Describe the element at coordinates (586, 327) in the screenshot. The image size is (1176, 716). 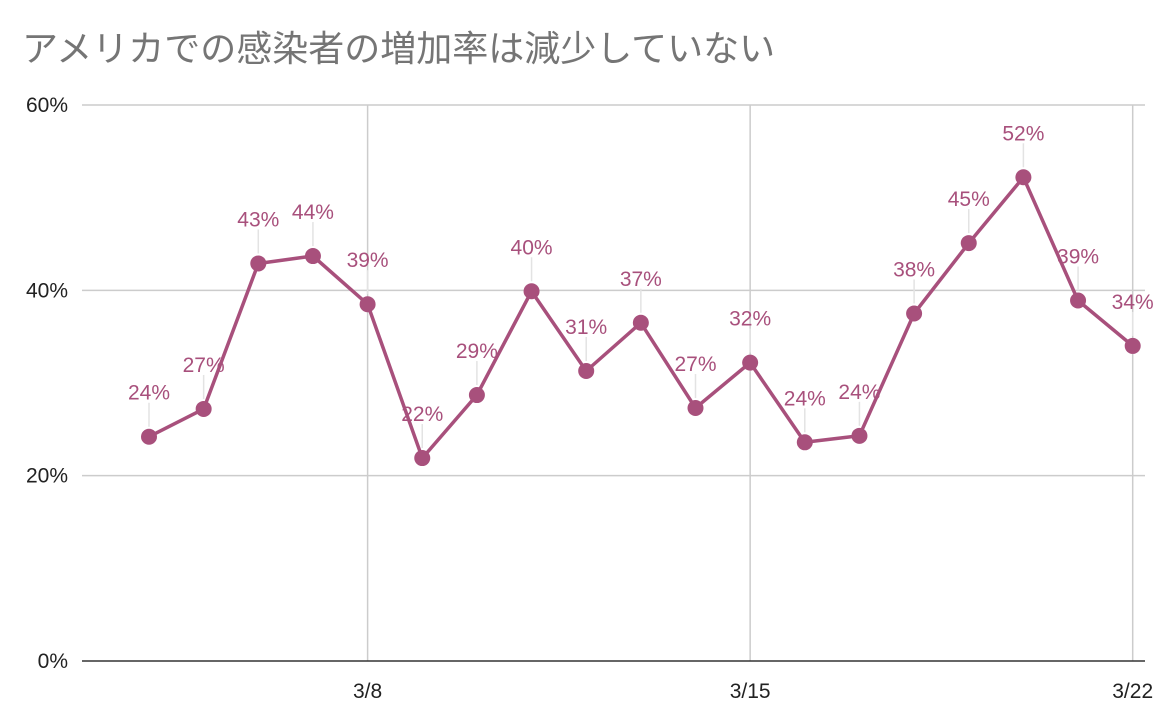
I see `data-label: 31%` at that location.